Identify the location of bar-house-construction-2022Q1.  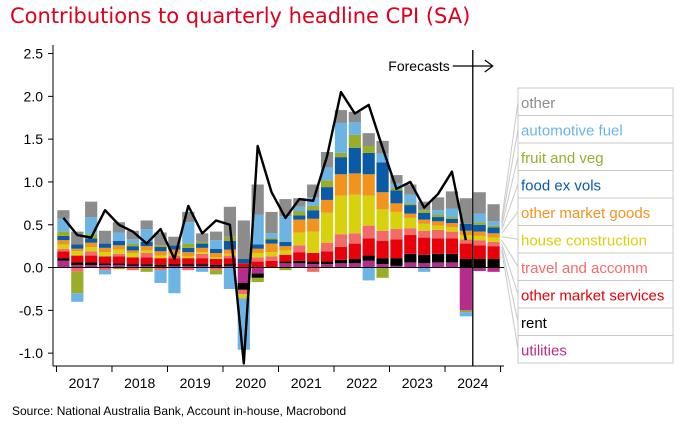
(341, 215).